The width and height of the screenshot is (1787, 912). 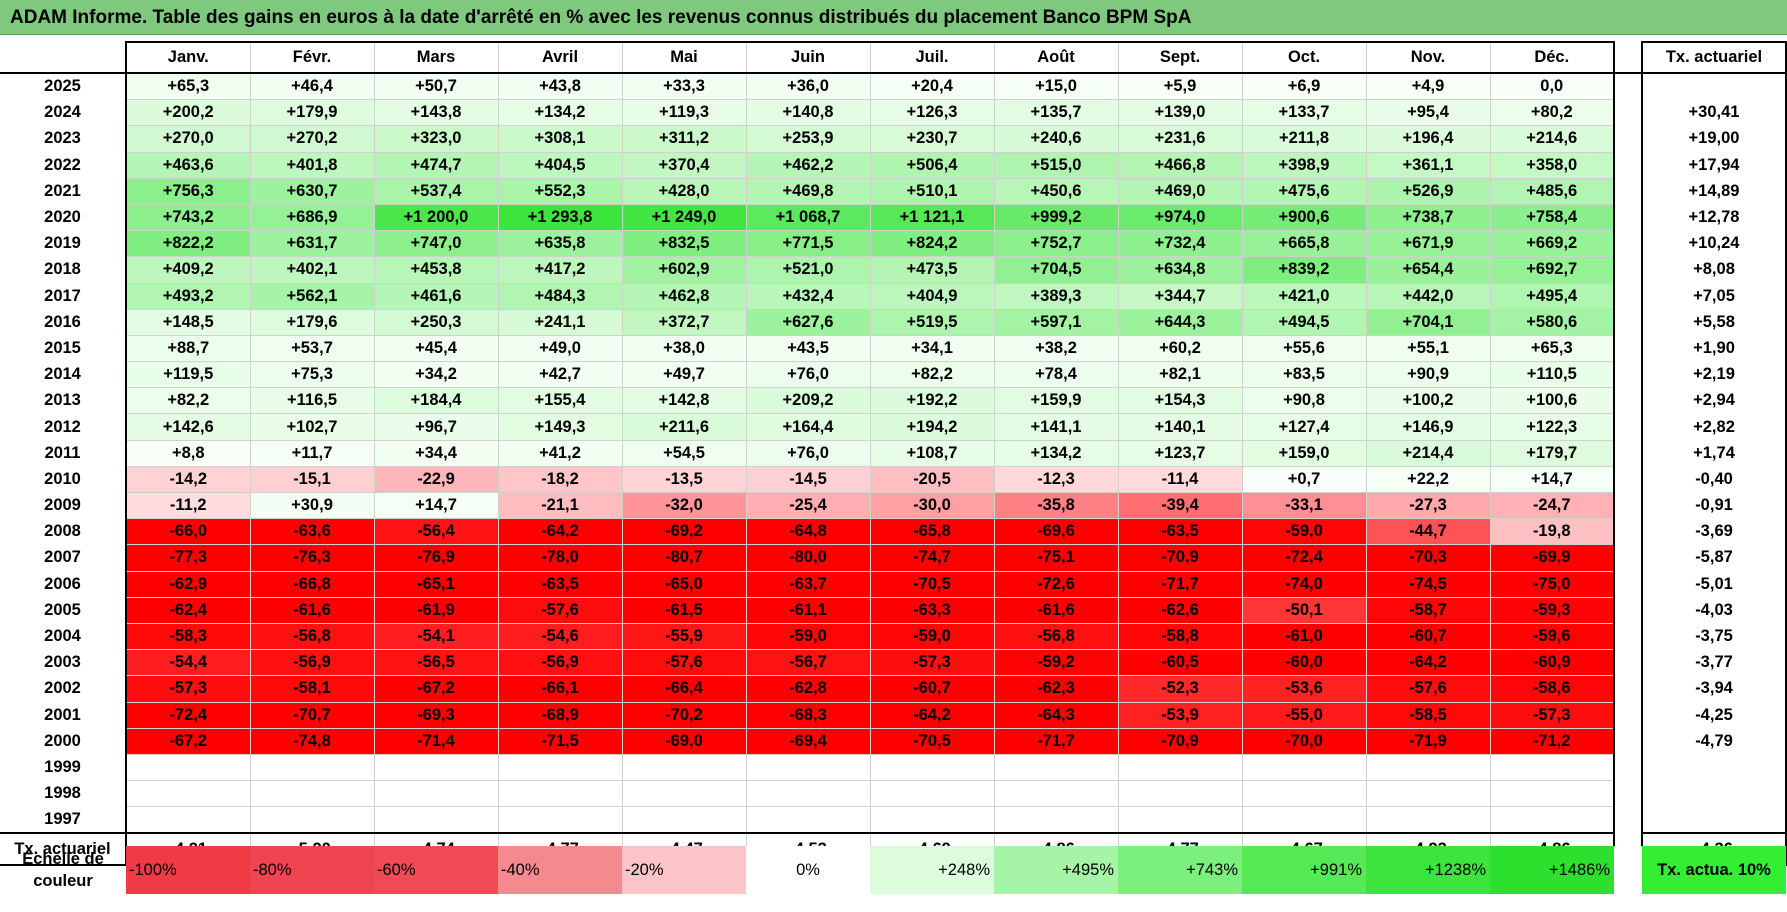 What do you see at coordinates (808, 741) in the screenshot?
I see `value-cell: -69,4` at bounding box center [808, 741].